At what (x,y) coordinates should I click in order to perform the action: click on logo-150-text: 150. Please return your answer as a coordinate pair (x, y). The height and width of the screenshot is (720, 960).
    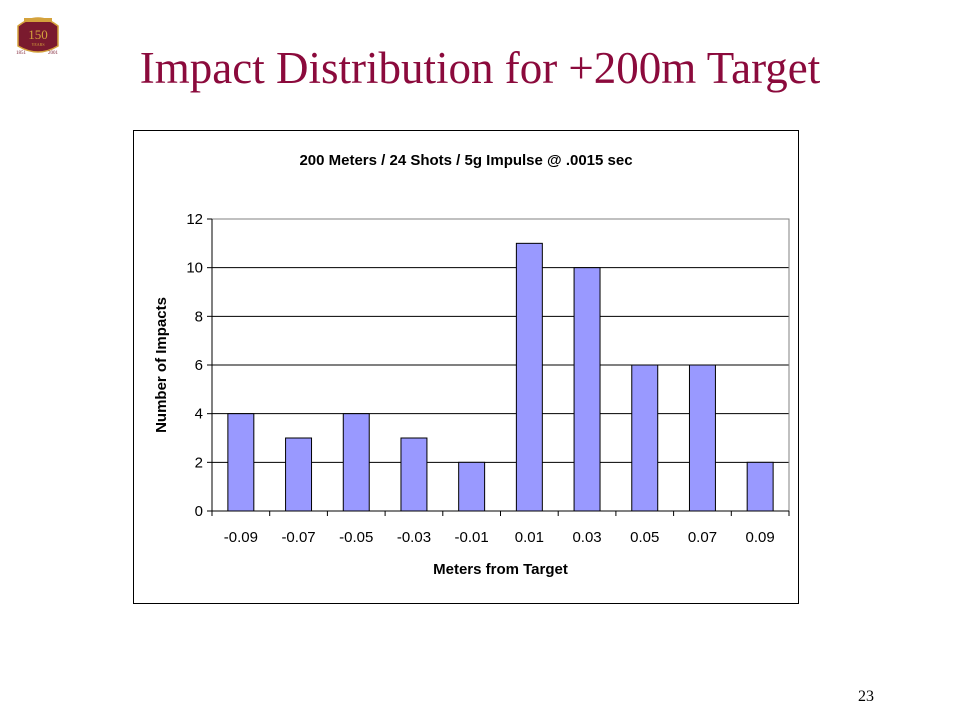
    Looking at the image, I should click on (38, 34).